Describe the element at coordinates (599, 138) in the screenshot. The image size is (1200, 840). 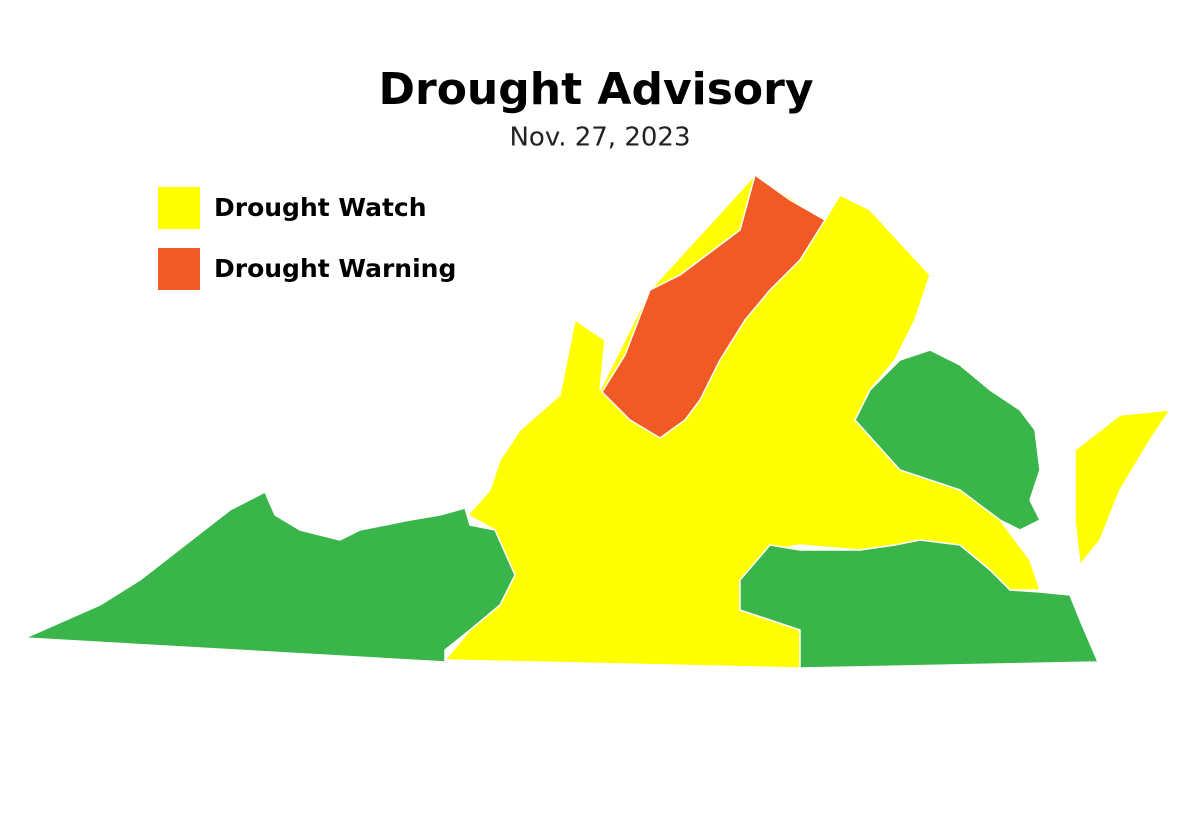
I see `date: Nov. 27, 2023` at that location.